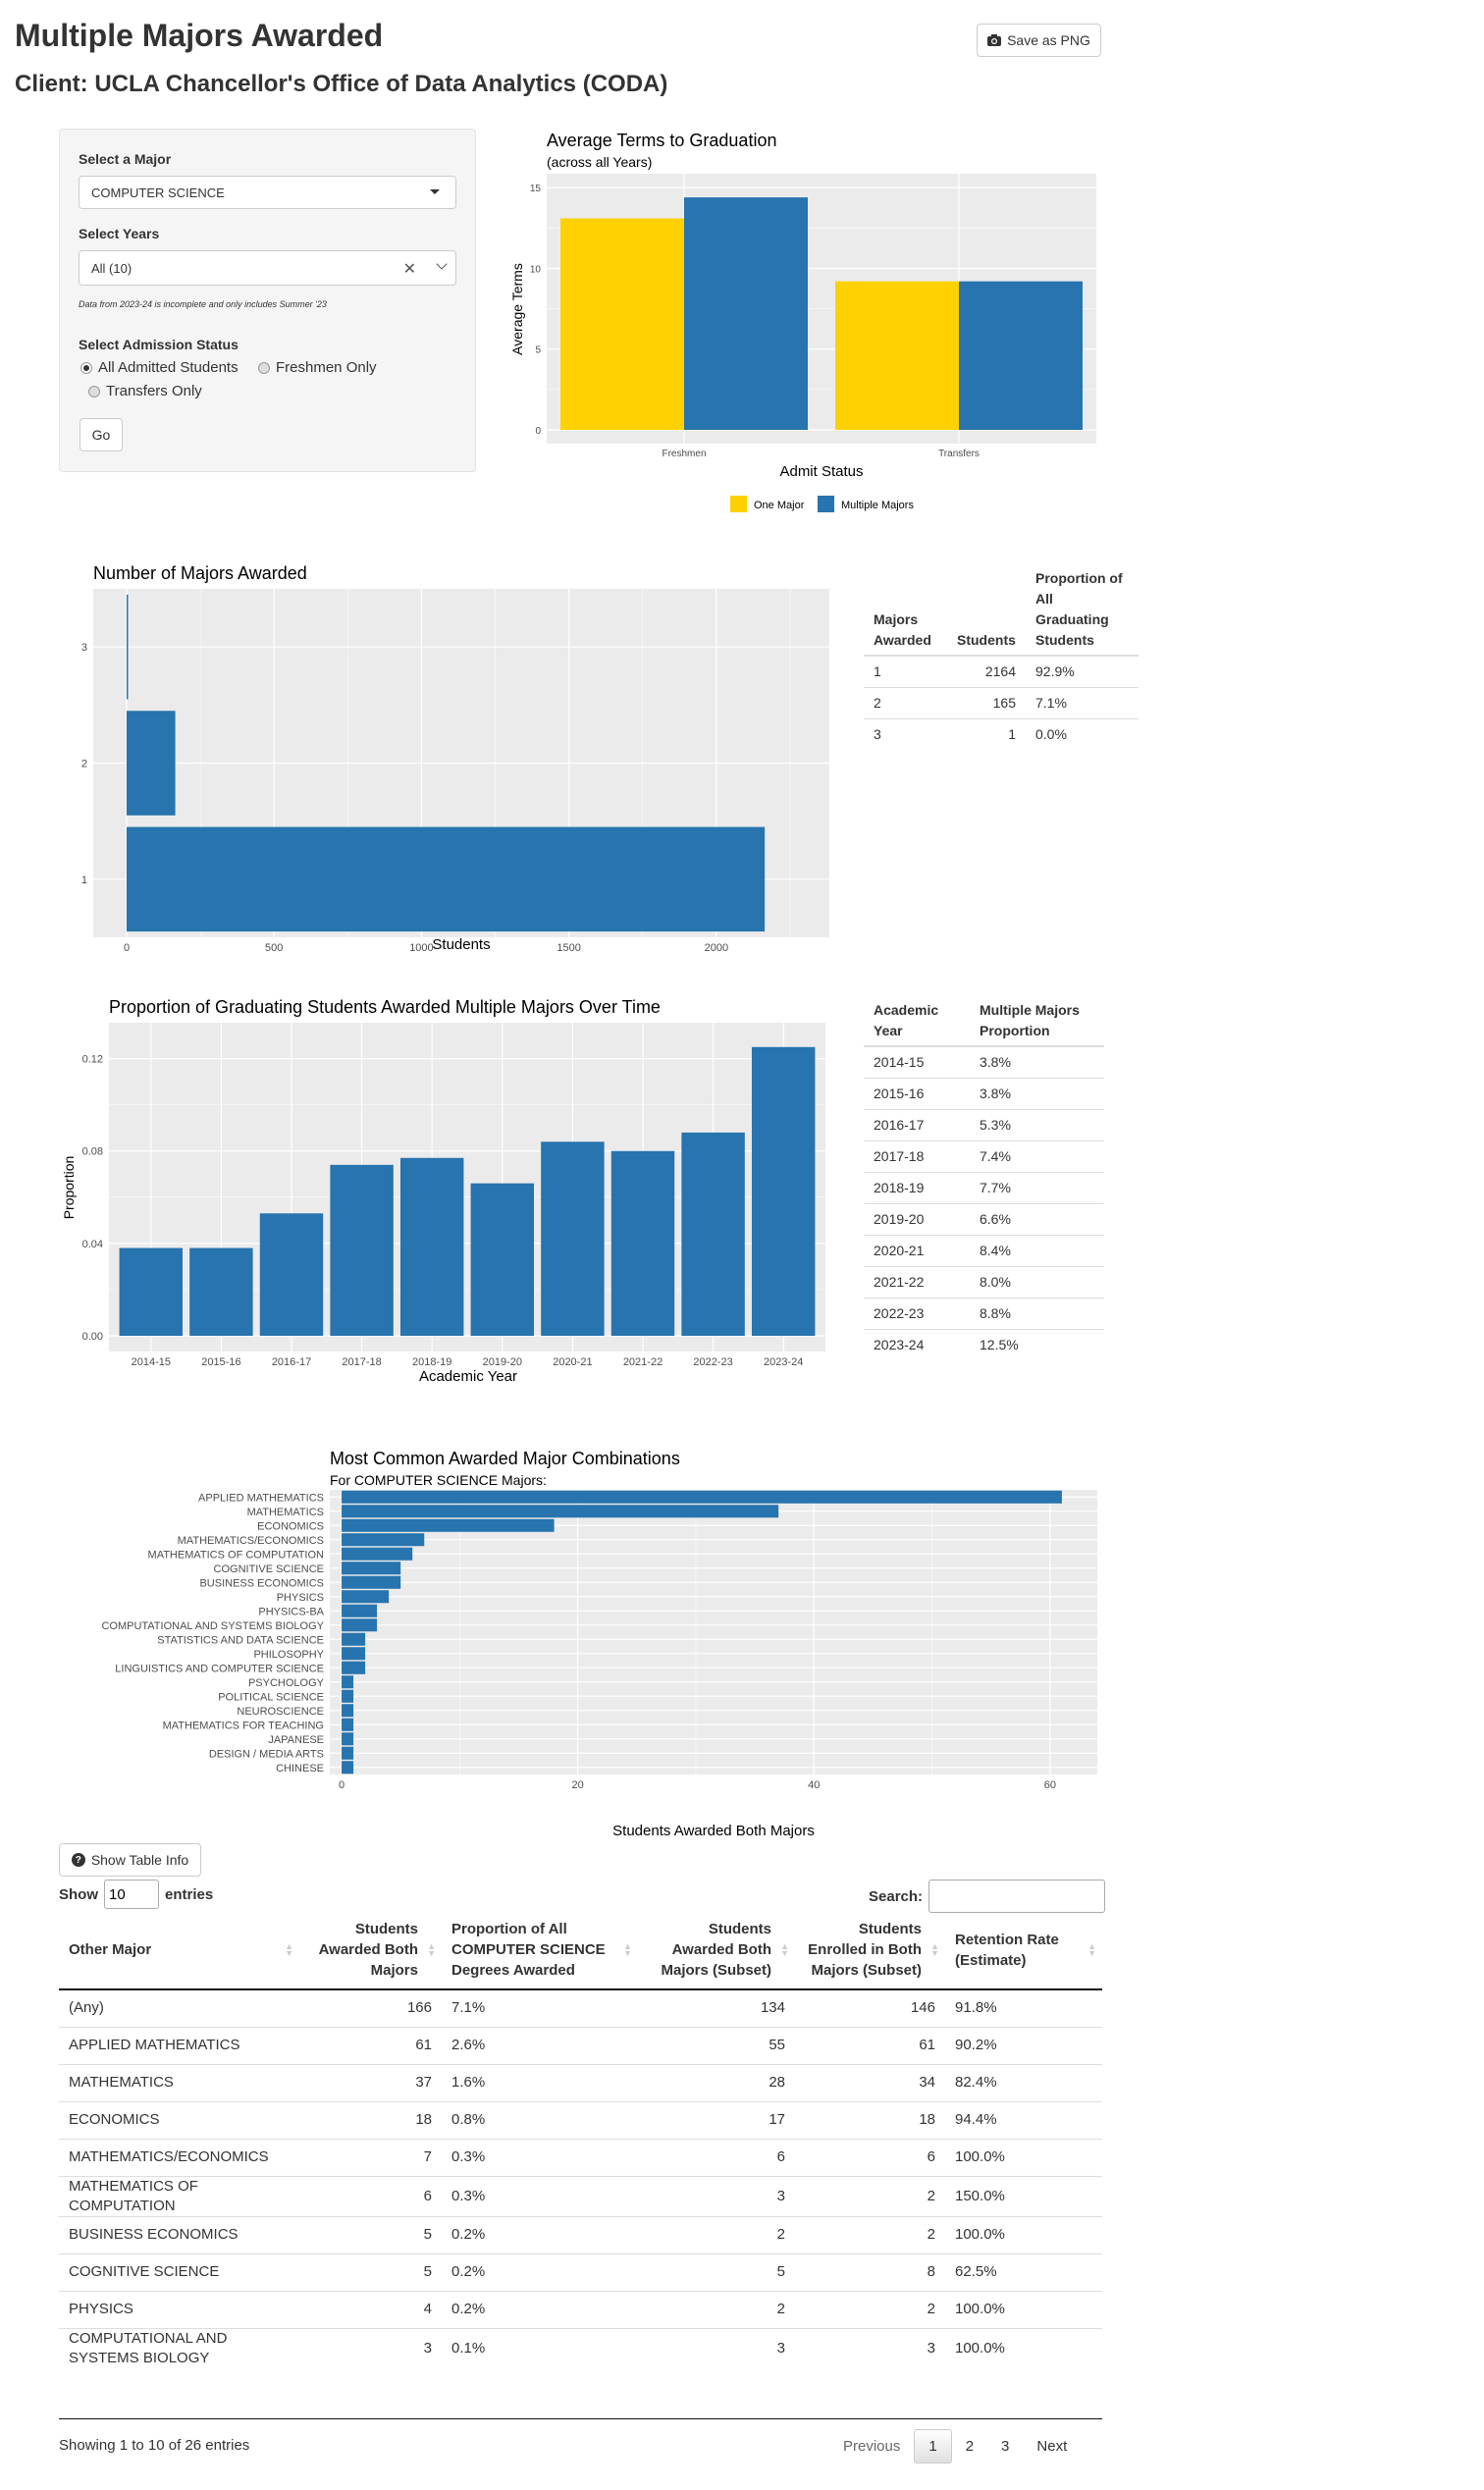  I want to click on table-cell: 8.8%, so click(1037, 1313).